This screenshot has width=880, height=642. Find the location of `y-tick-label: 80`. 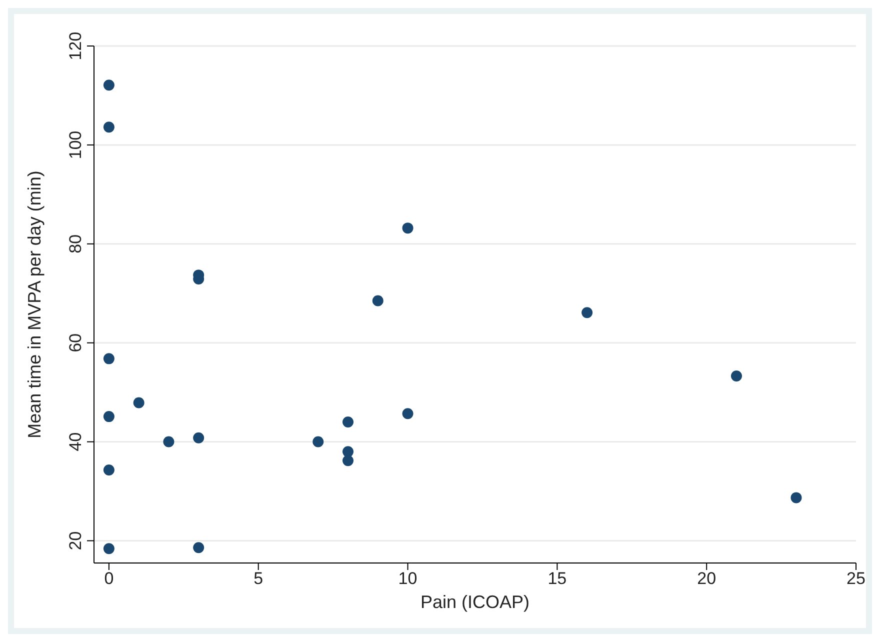

y-tick-label: 80 is located at coordinates (75, 244).